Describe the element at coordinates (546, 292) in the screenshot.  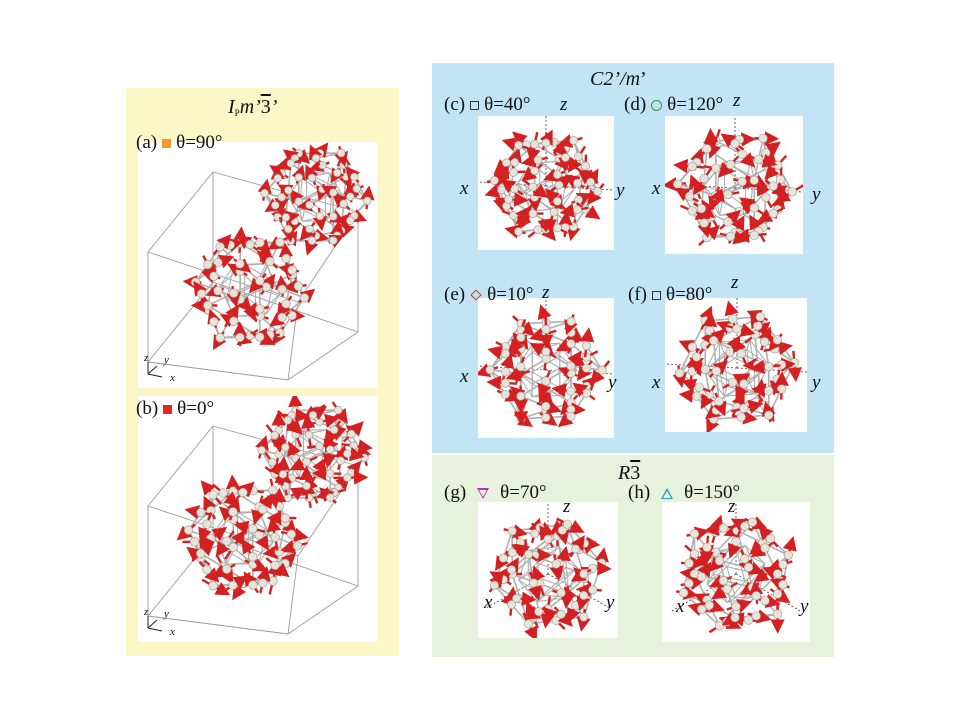
I see `axis-label-z-e: z` at that location.